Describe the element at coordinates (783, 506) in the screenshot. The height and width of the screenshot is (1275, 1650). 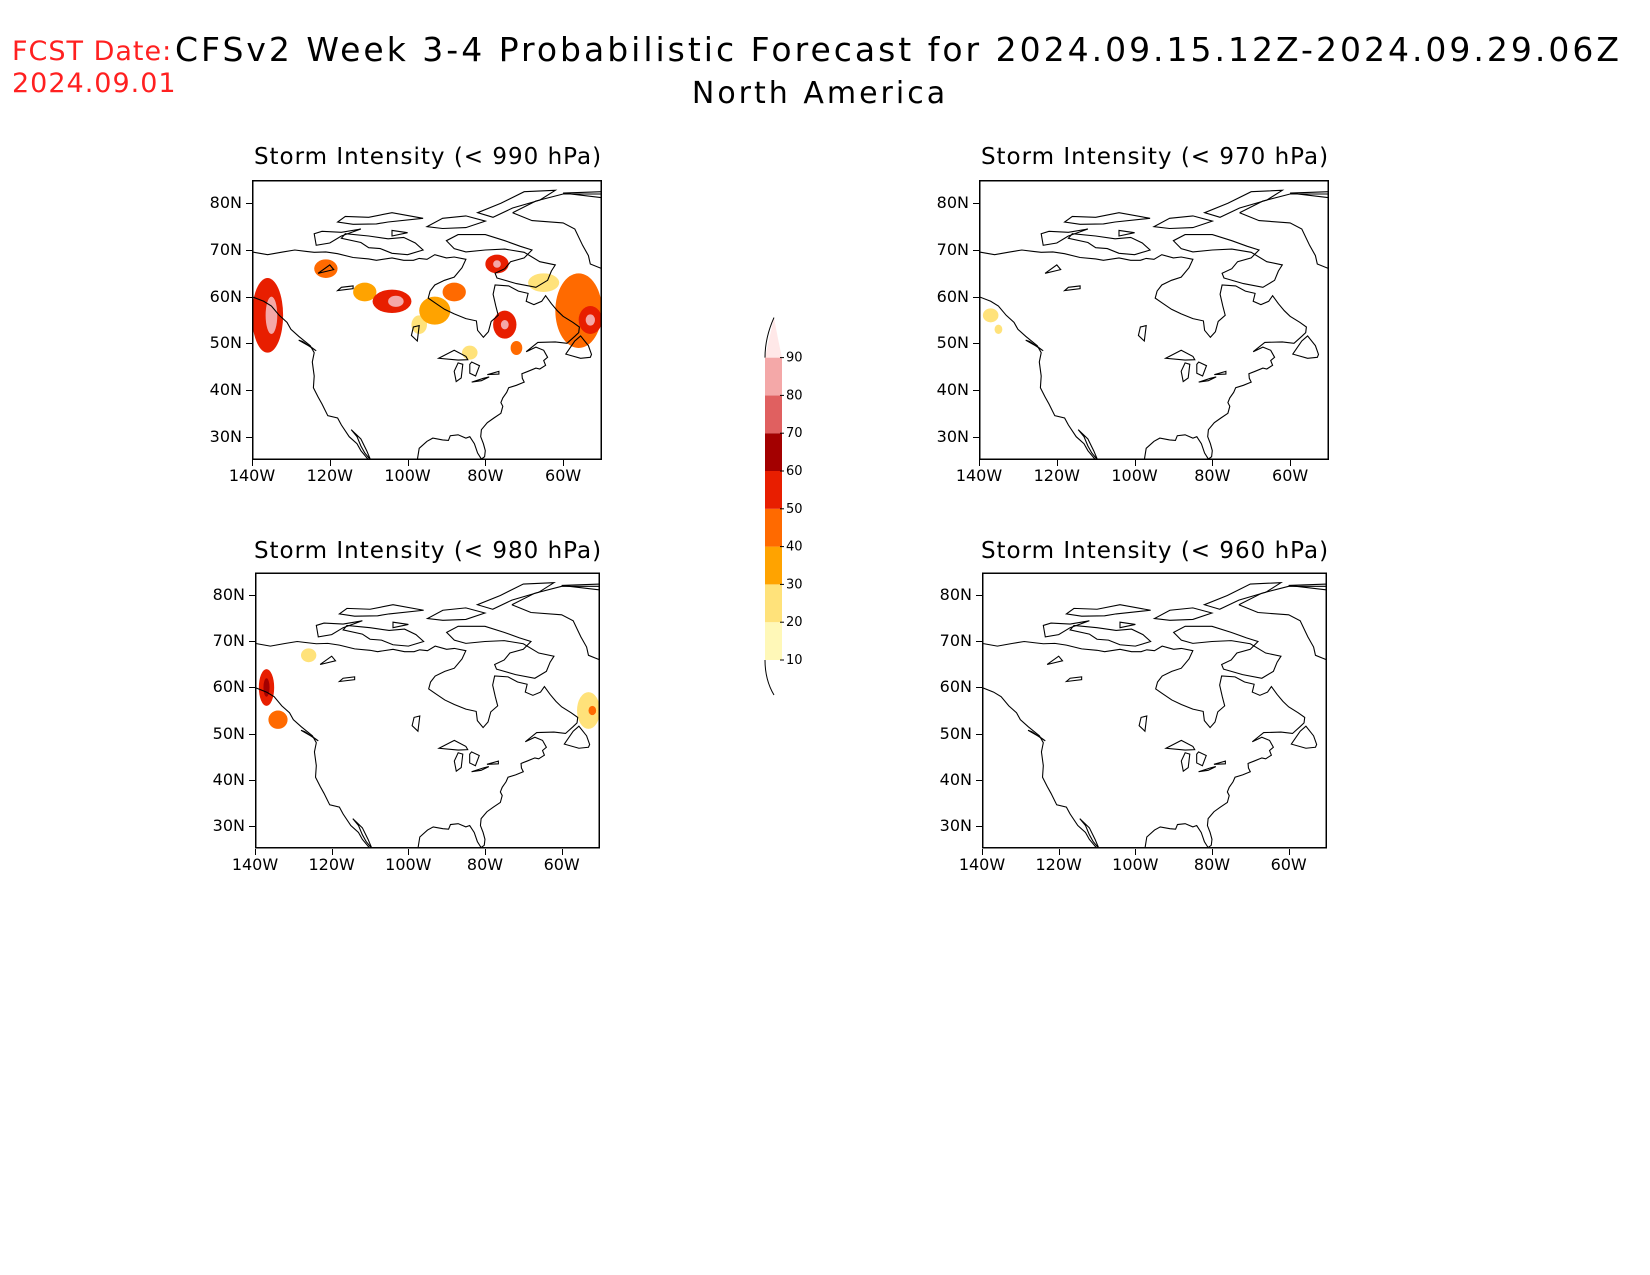
I see `colorbar: 10 20 30 40 50 60 70 80 90` at that location.